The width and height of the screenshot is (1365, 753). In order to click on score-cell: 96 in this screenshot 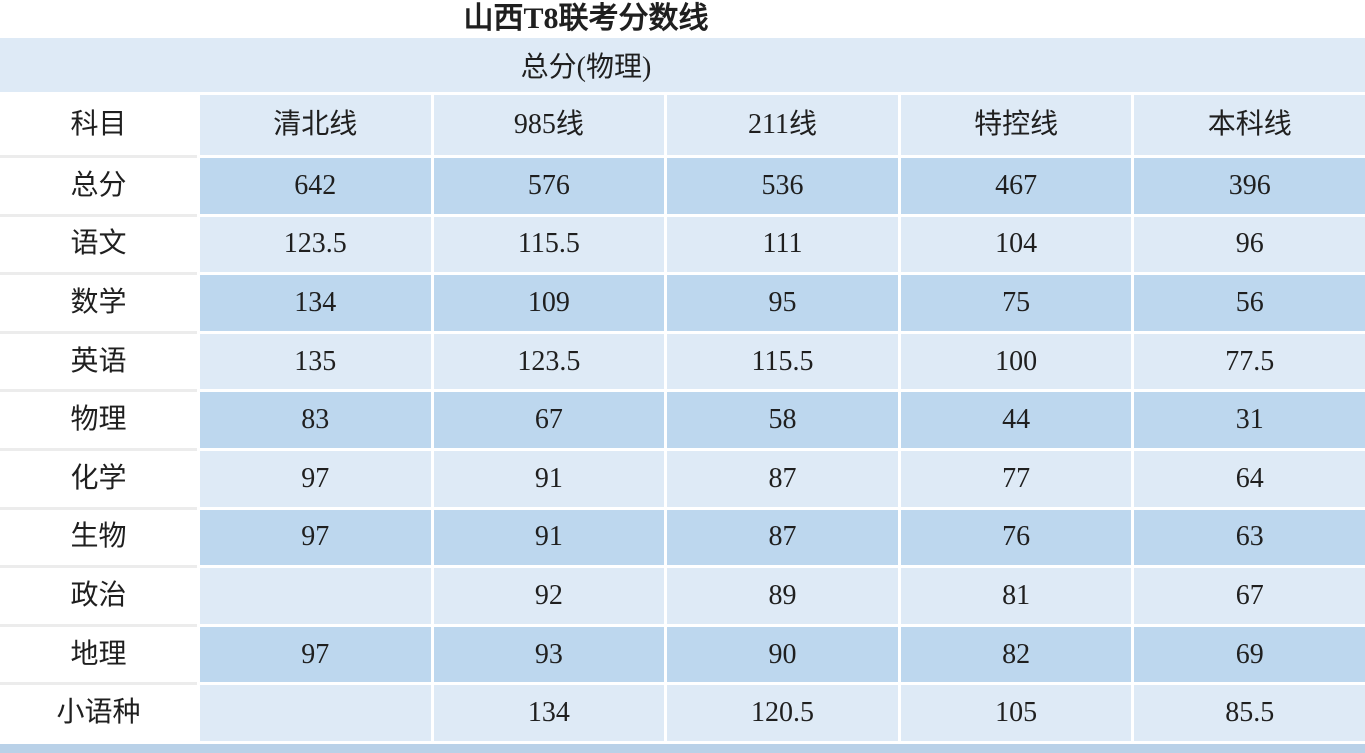, I will do `click(1249, 244)`.